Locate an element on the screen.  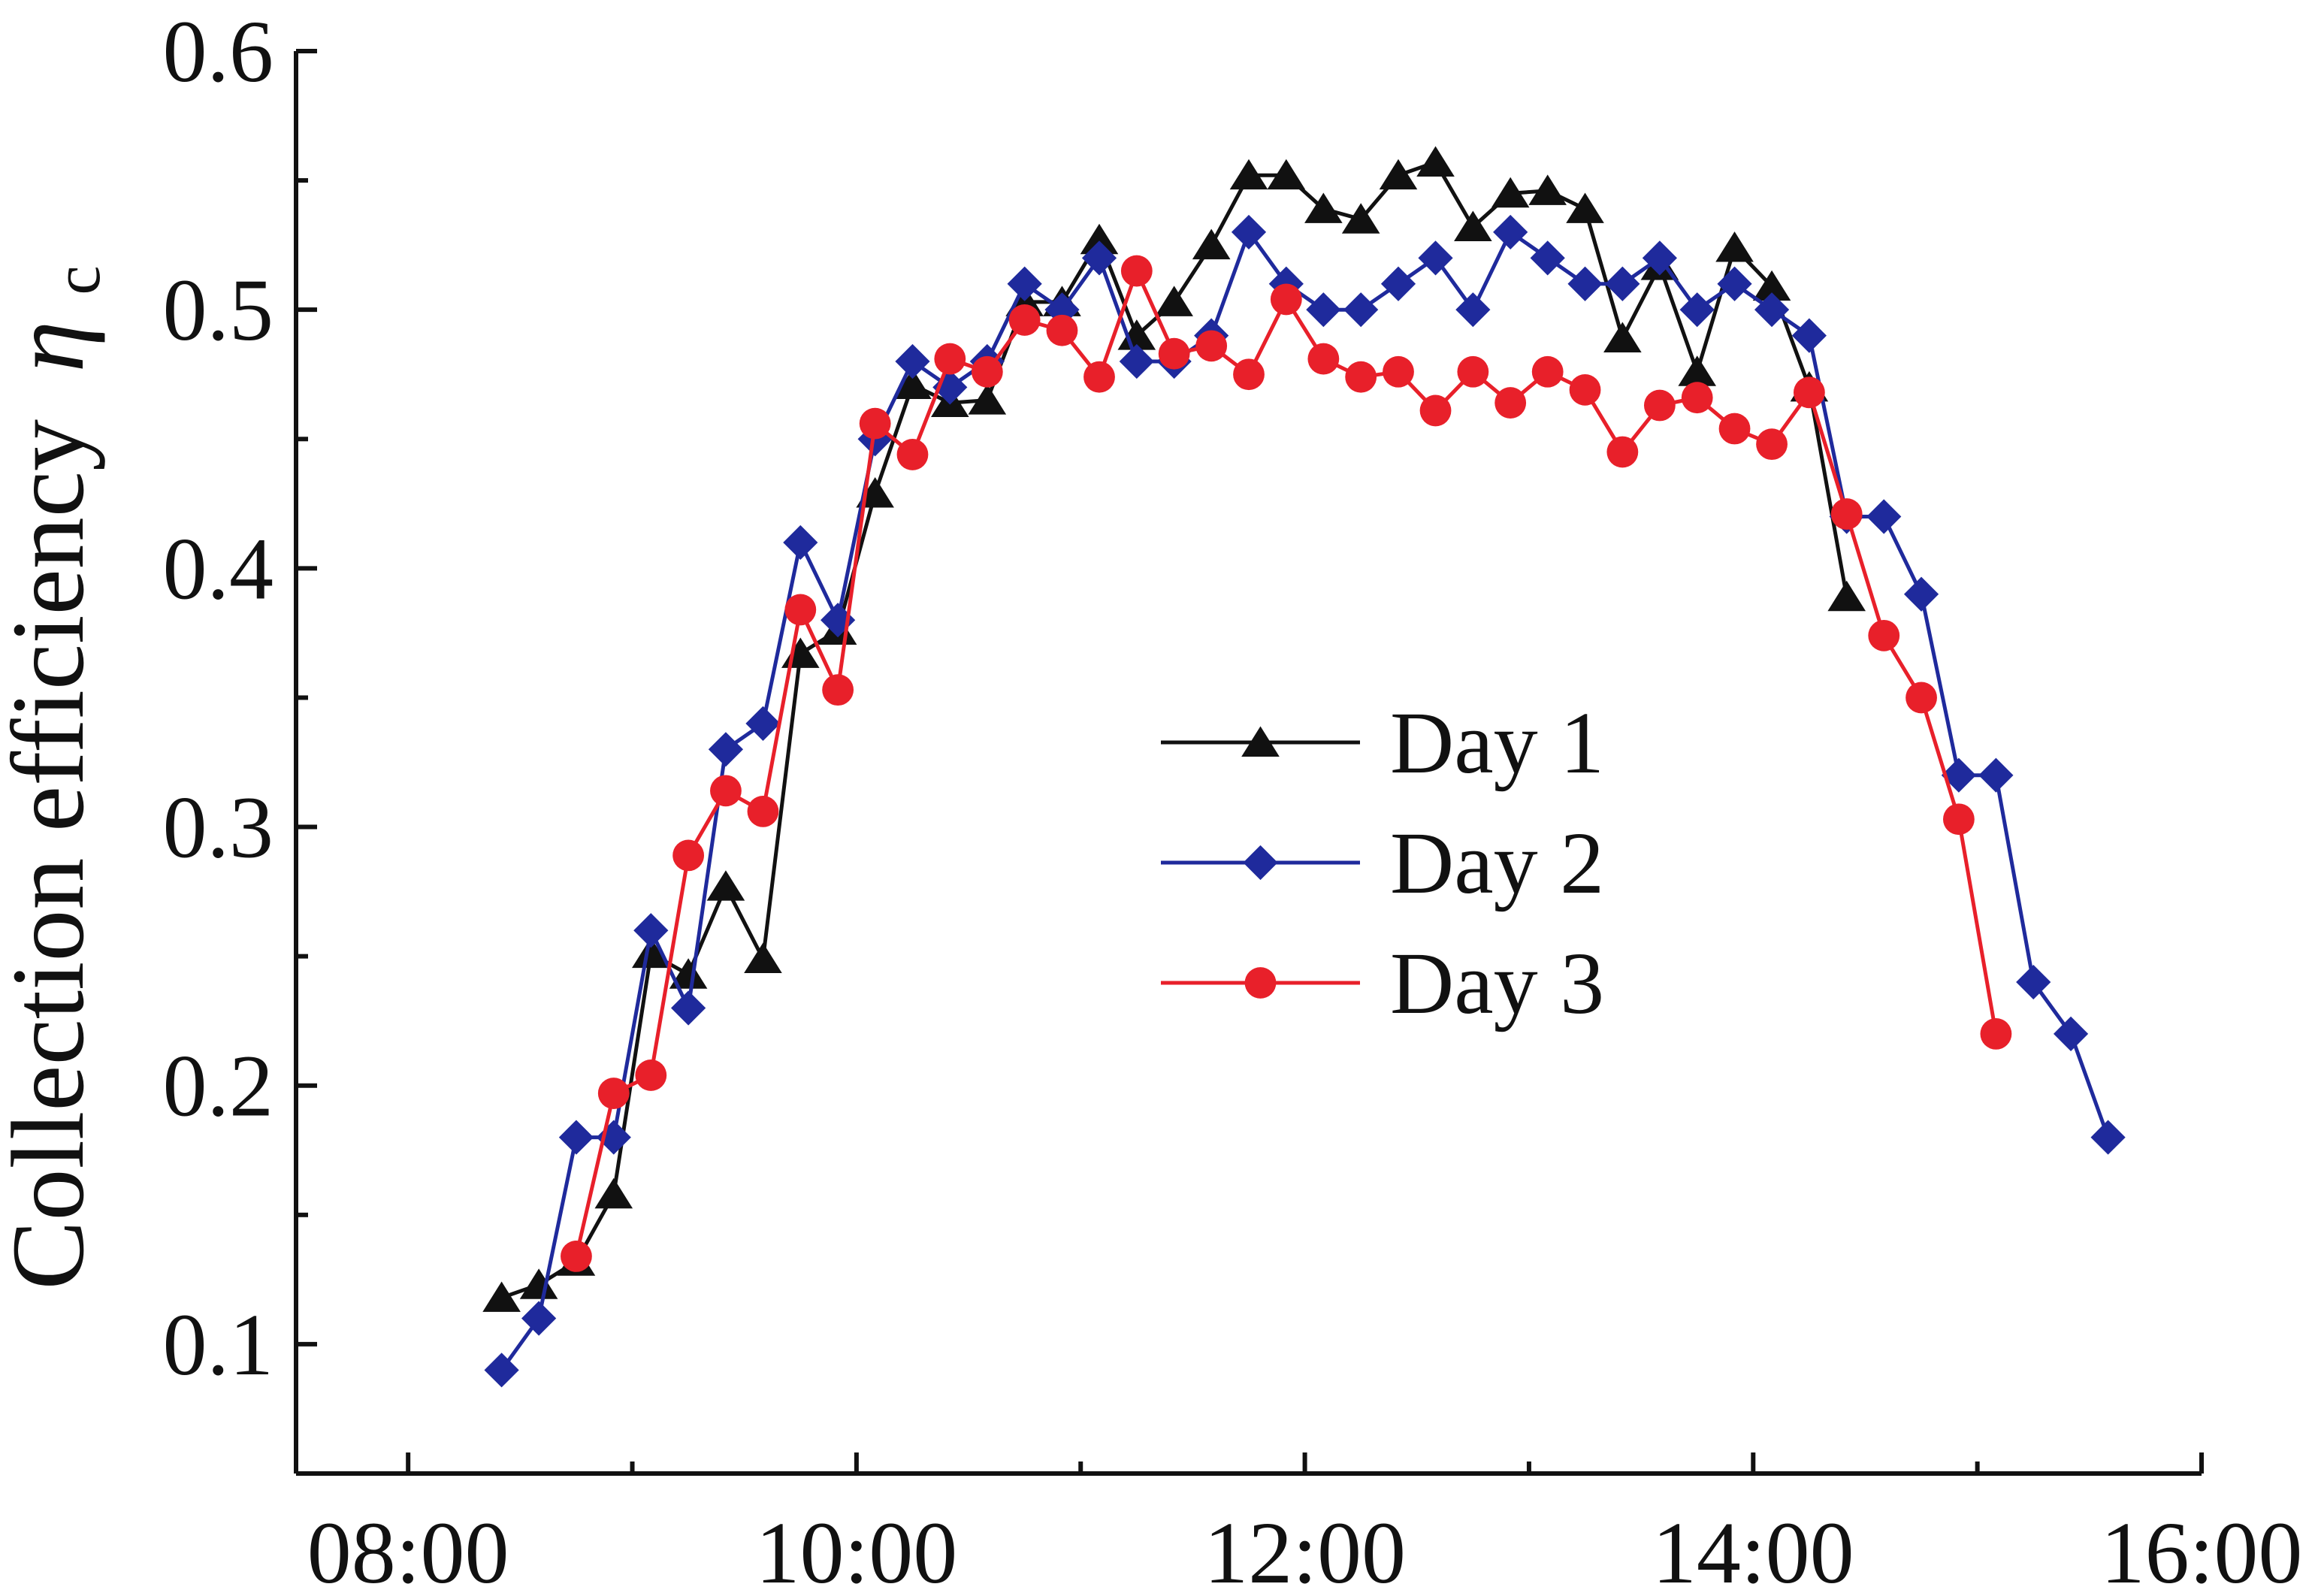
y-axis-title-subscript: c is located at coordinates (77, 280).